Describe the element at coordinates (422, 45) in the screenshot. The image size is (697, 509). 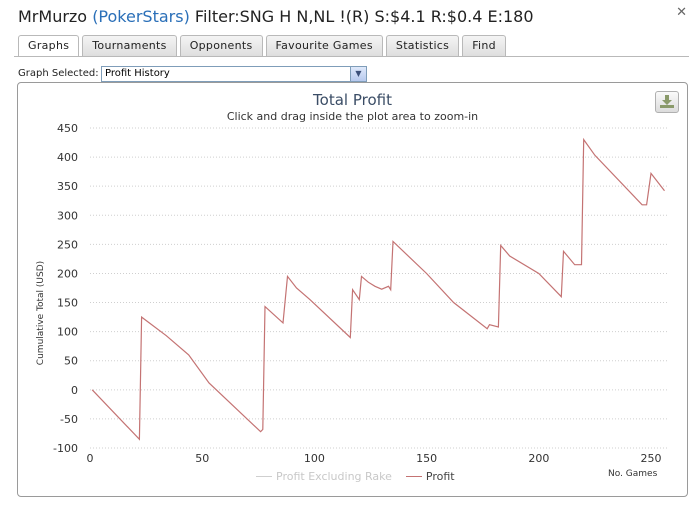
I see `tab-statistics: Statistics` at that location.